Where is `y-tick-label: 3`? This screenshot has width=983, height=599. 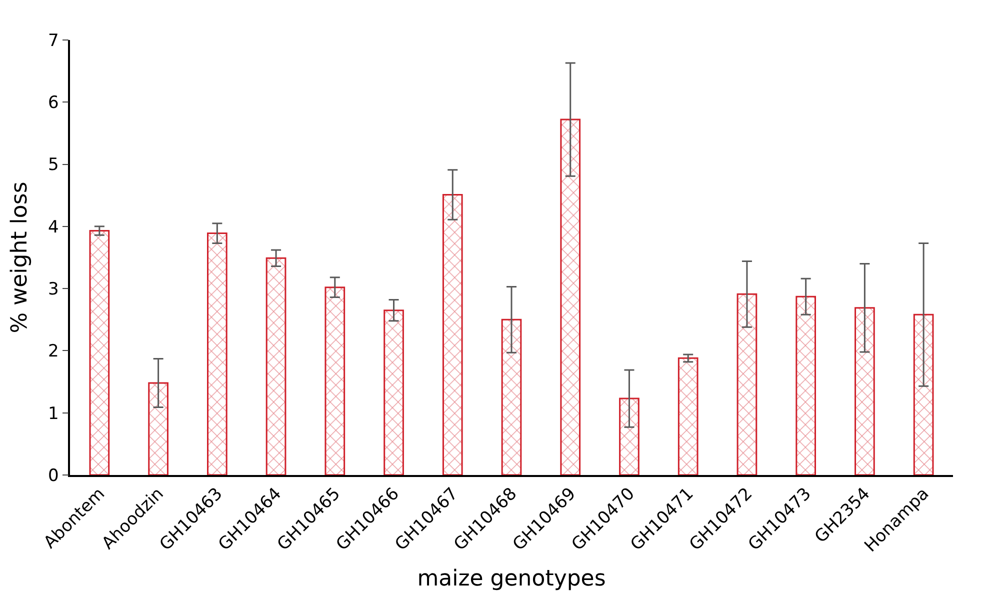
y-tick-label: 3 is located at coordinates (53, 290).